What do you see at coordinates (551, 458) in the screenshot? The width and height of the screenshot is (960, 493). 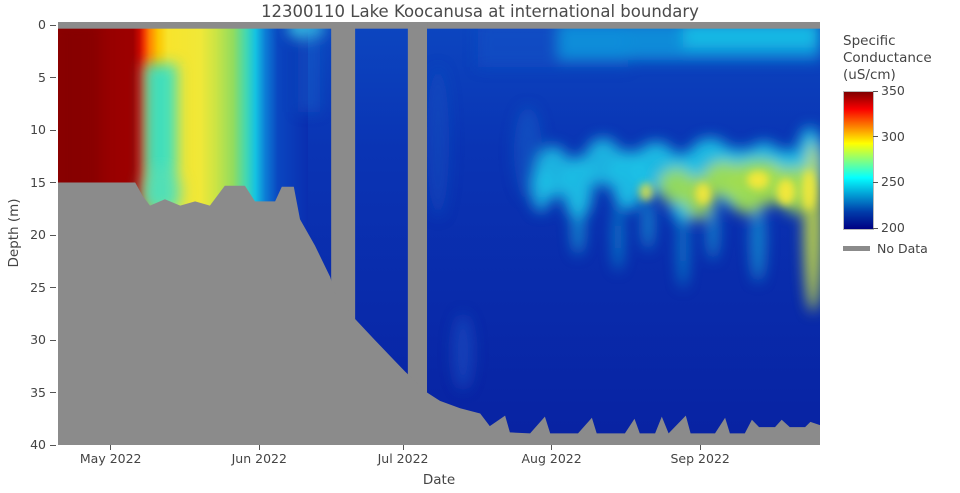 I see `x-tick-label: Aug 2022` at bounding box center [551, 458].